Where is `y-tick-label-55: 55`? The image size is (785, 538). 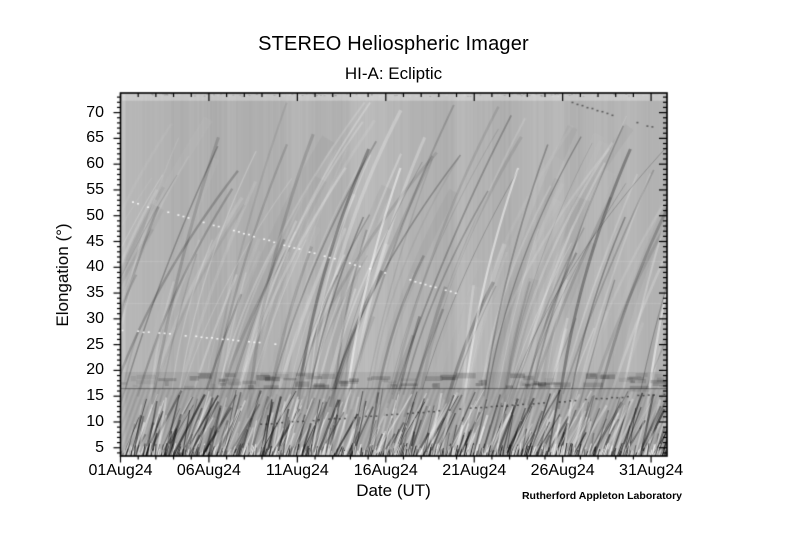
y-tick-label-55: 55 is located at coordinates (95, 189).